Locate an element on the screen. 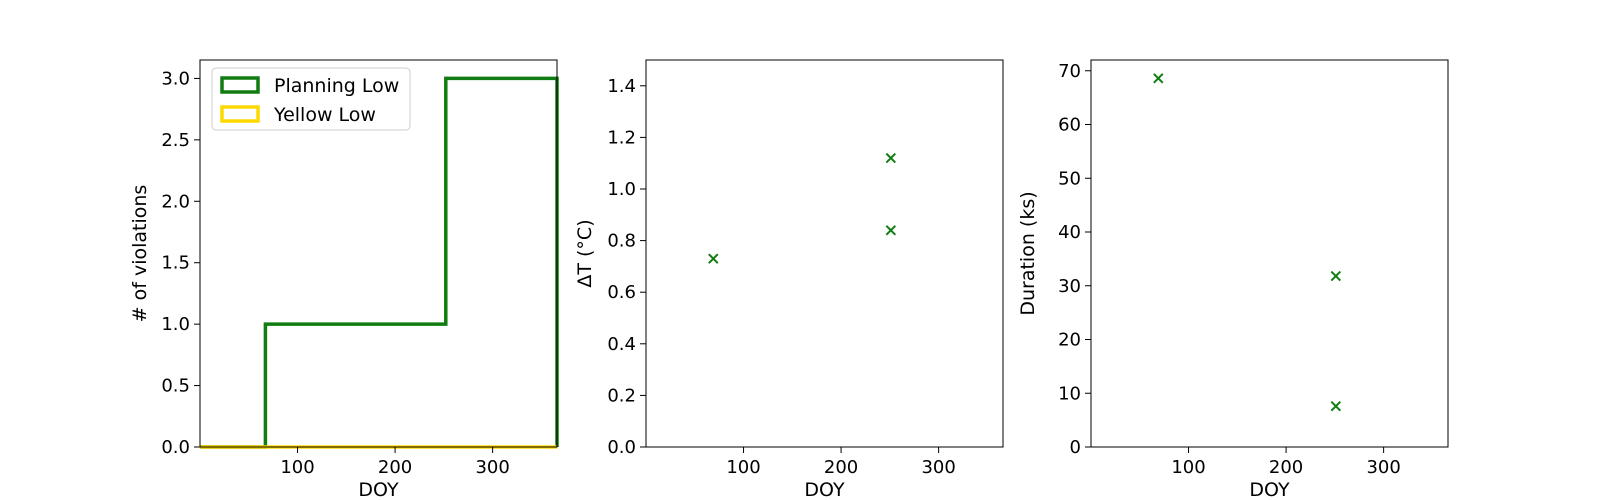 This screenshot has width=1600, height=500. y-tick-label: 2.5 is located at coordinates (175, 140).